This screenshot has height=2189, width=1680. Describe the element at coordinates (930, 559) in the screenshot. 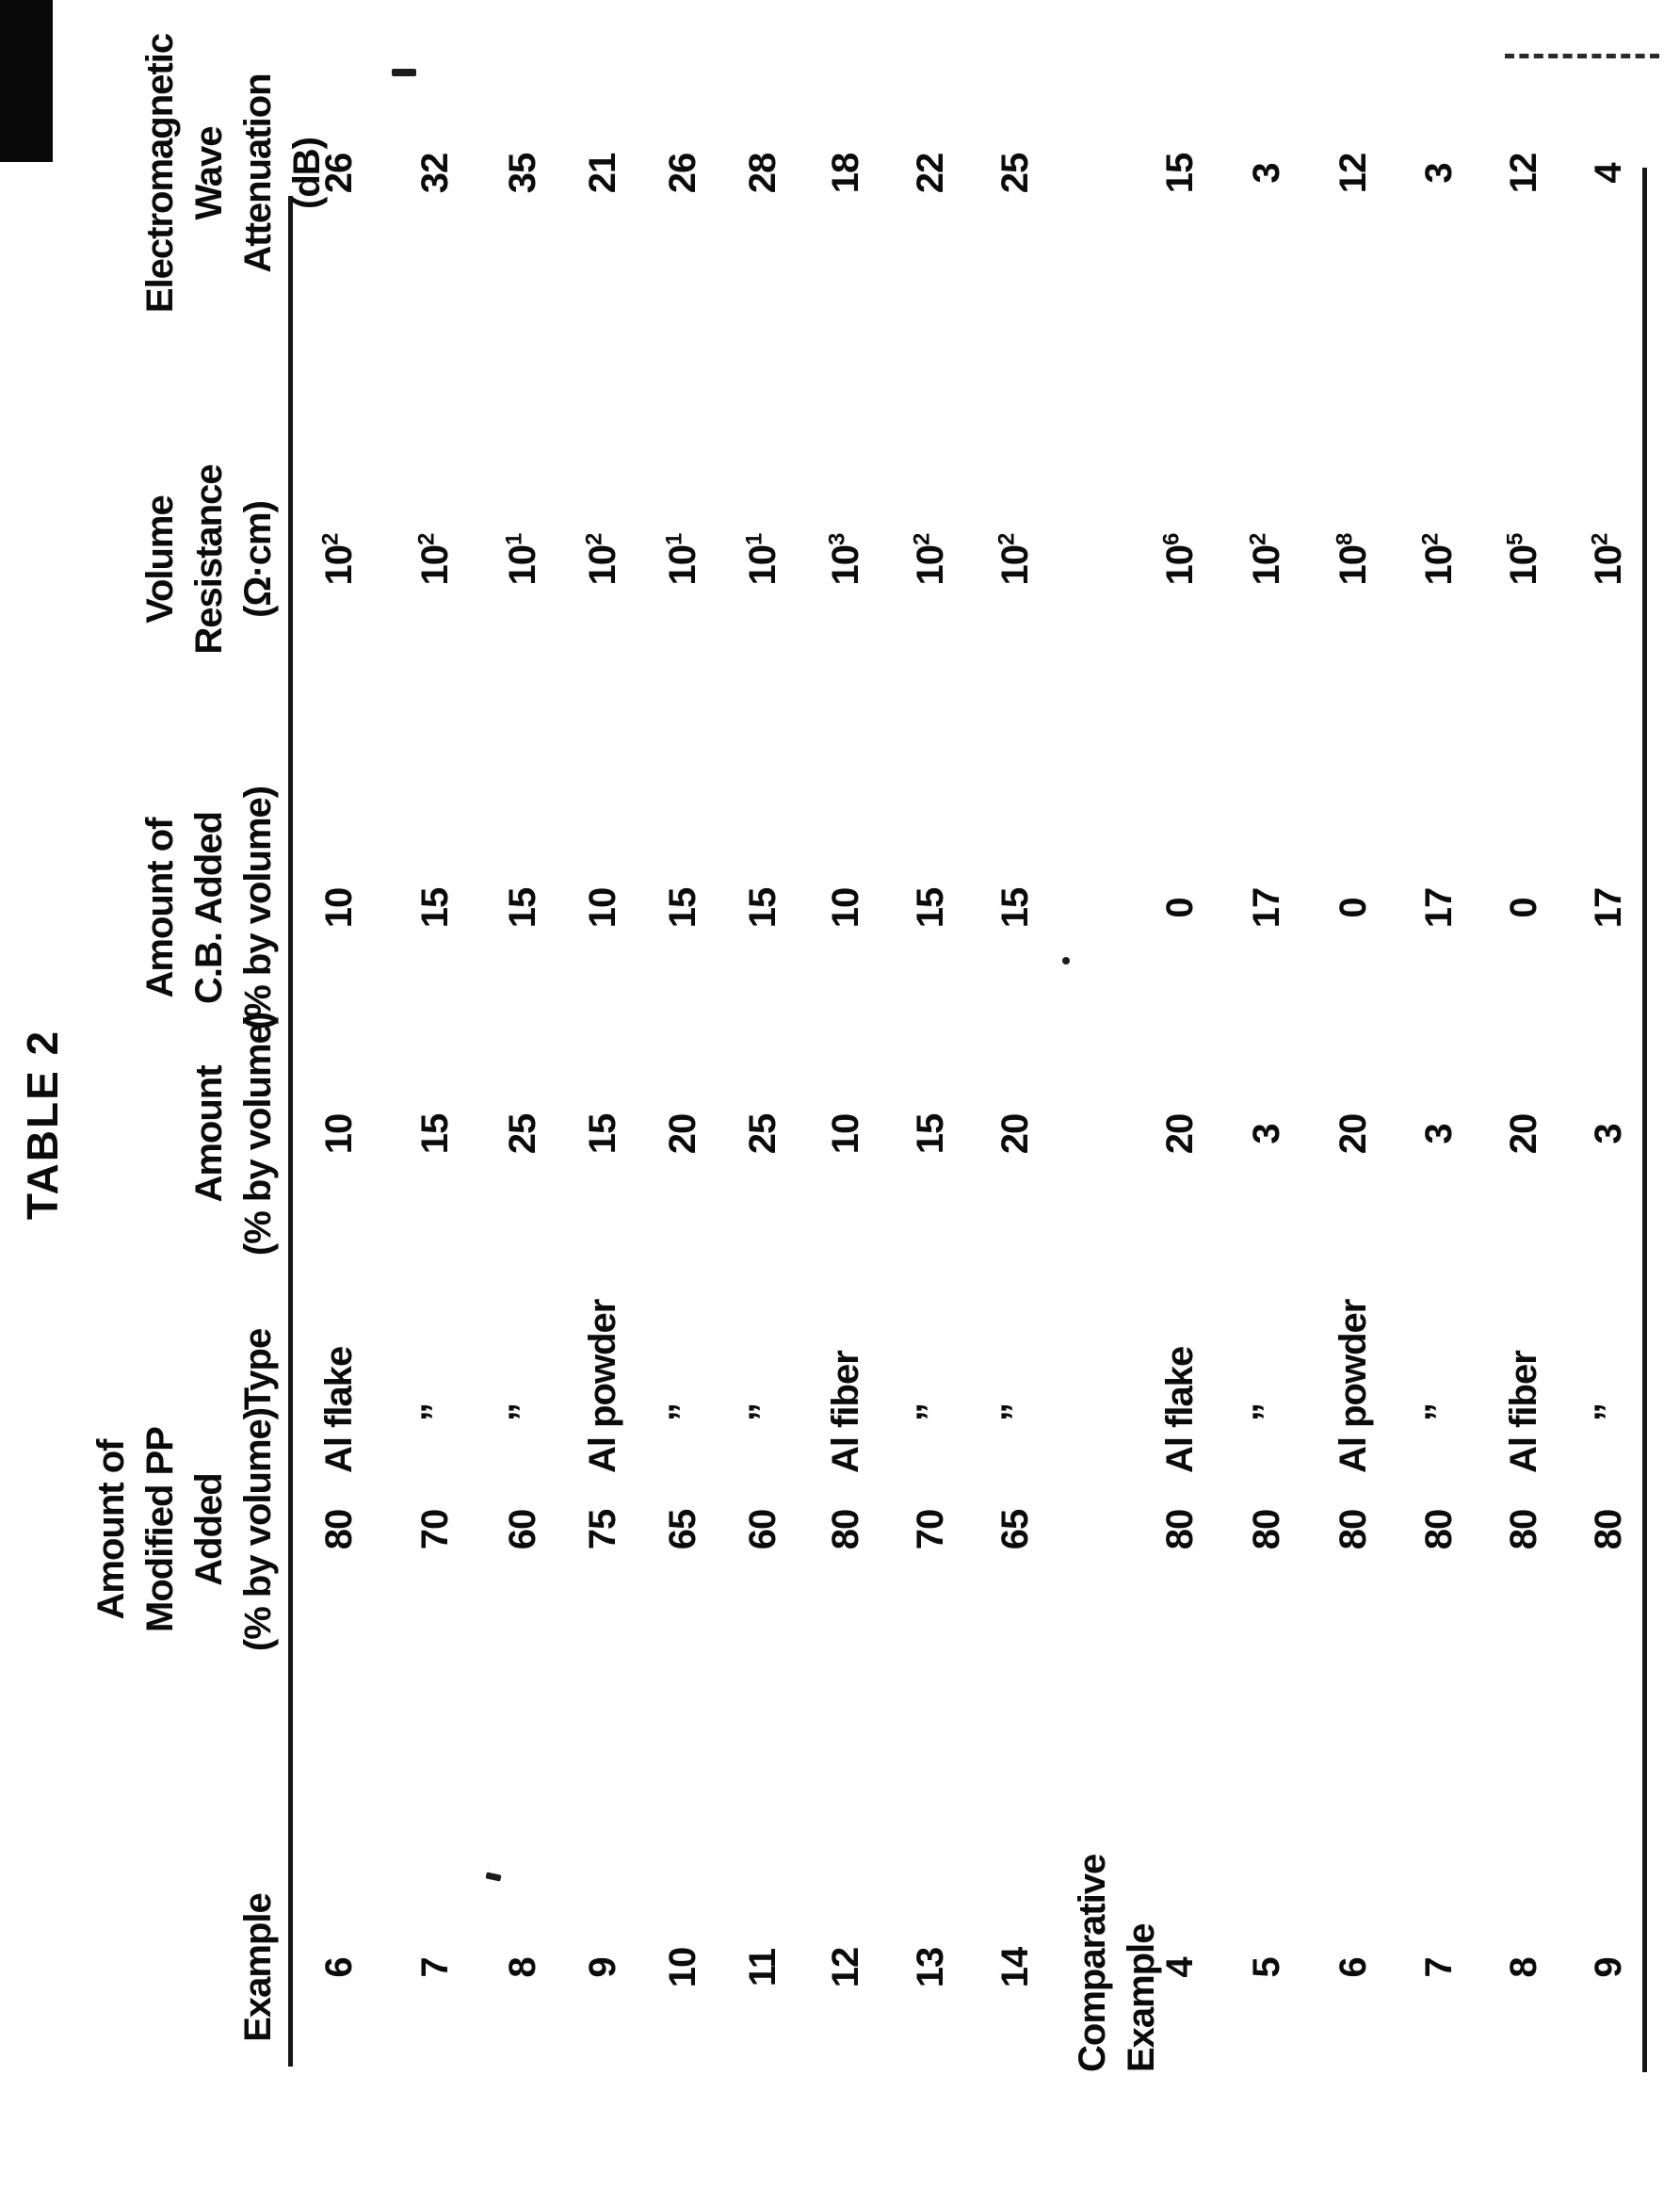

I see `cell-vr-row13: 102` at that location.